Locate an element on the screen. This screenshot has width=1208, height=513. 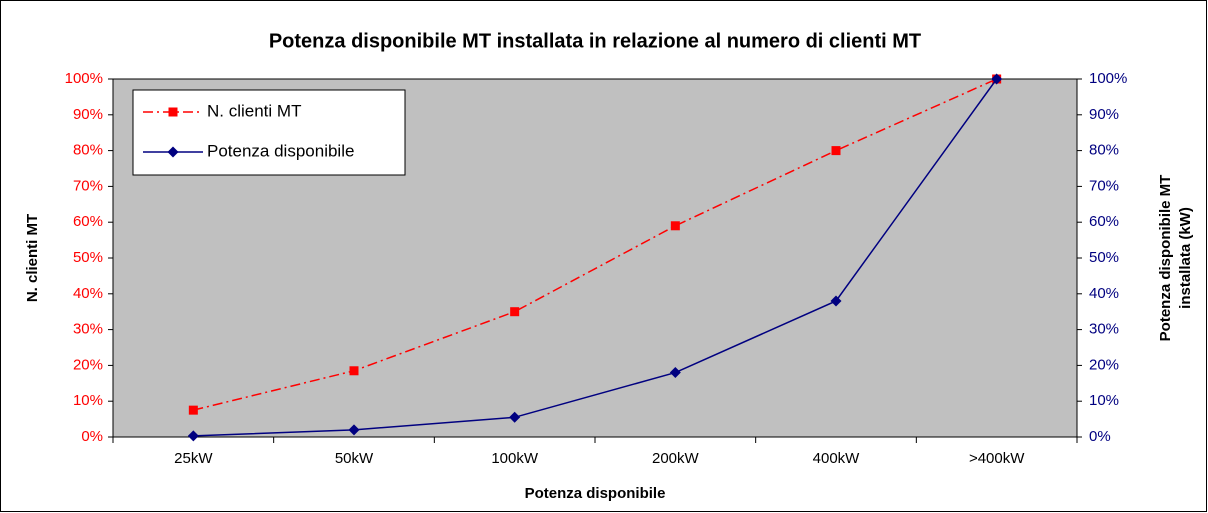
y2-tick-label: 100% is located at coordinates (1108, 78).